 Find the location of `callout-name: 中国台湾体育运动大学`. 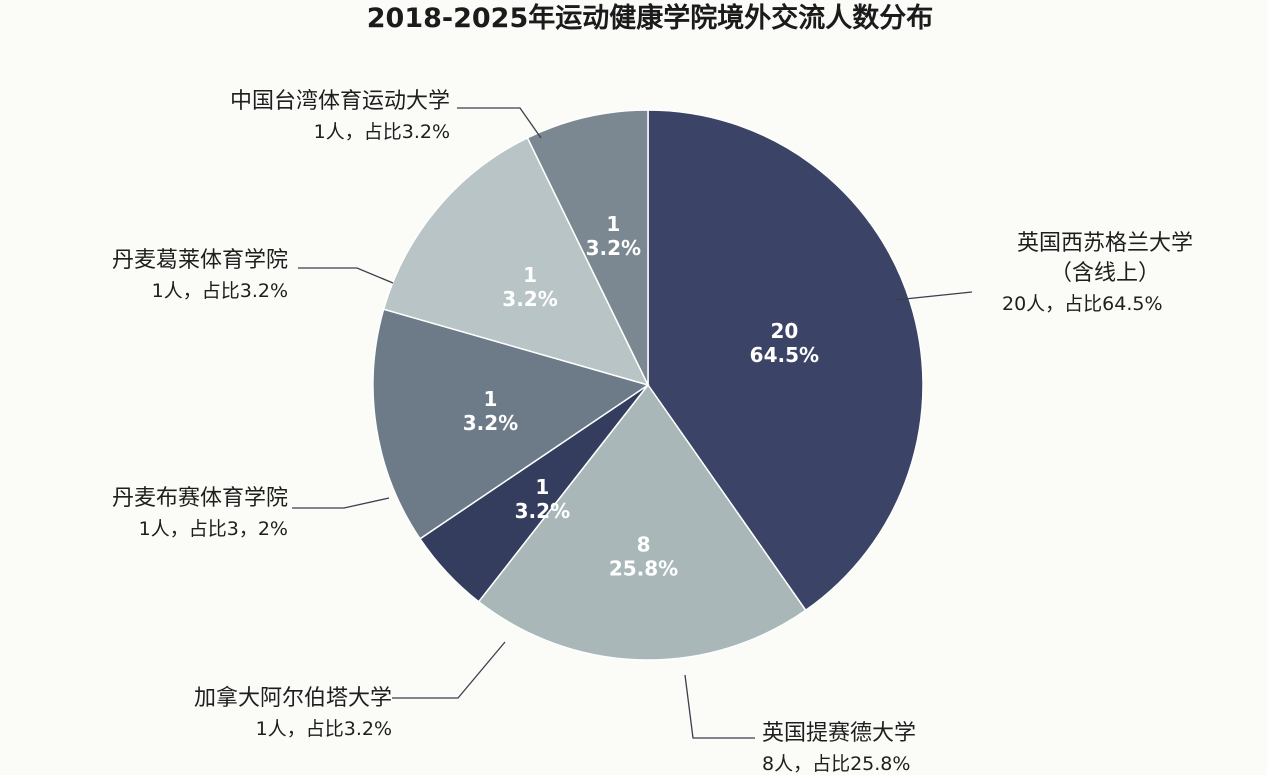

callout-name: 中国台湾体育运动大学 is located at coordinates (340, 101).